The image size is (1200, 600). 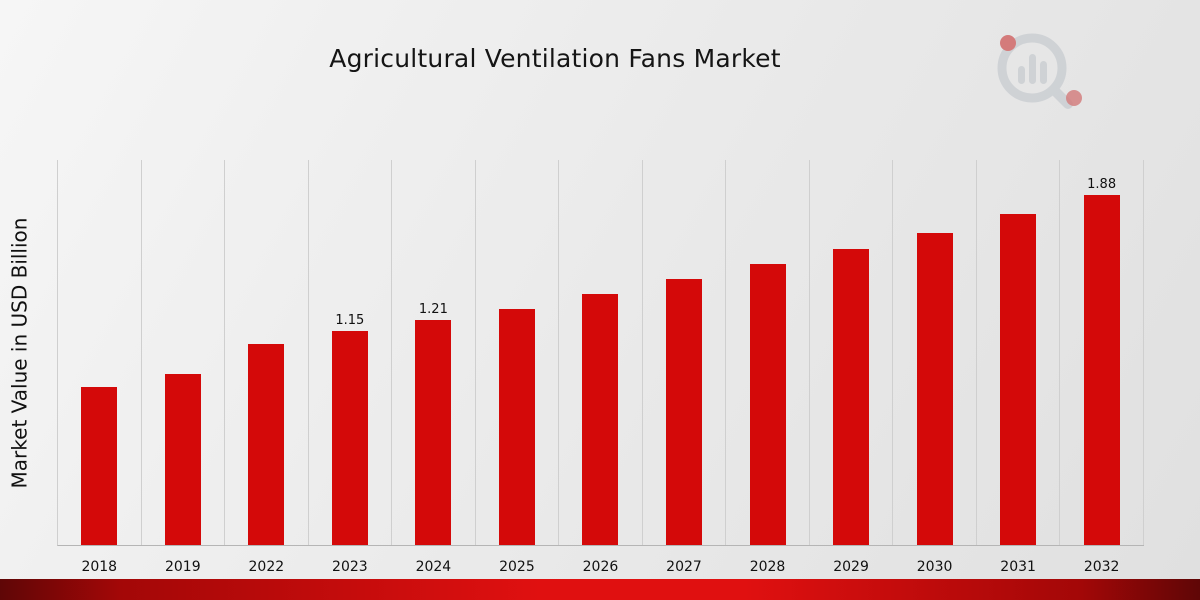 What do you see at coordinates (934, 388) in the screenshot?
I see `bar-2030` at bounding box center [934, 388].